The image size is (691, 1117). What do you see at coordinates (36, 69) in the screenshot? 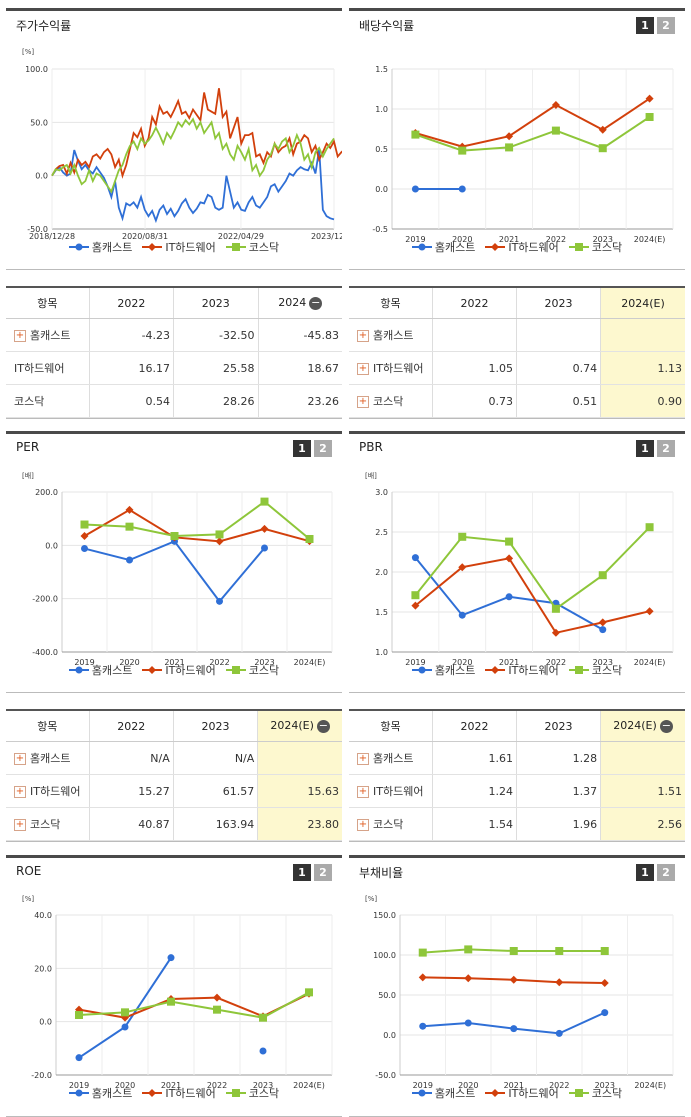
I see `y-tick-label: 100.0` at bounding box center [36, 69].